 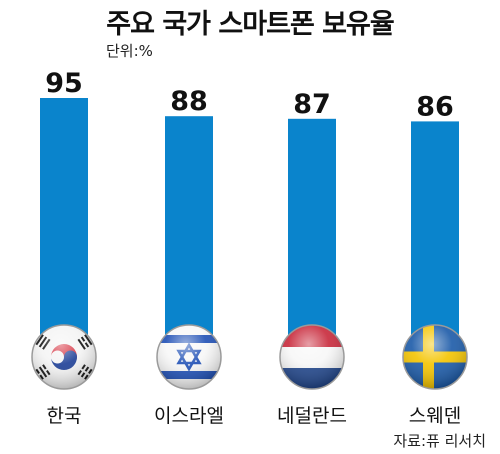 What do you see at coordinates (435, 416) in the screenshot?
I see `category-label-4: 스웨덴` at bounding box center [435, 416].